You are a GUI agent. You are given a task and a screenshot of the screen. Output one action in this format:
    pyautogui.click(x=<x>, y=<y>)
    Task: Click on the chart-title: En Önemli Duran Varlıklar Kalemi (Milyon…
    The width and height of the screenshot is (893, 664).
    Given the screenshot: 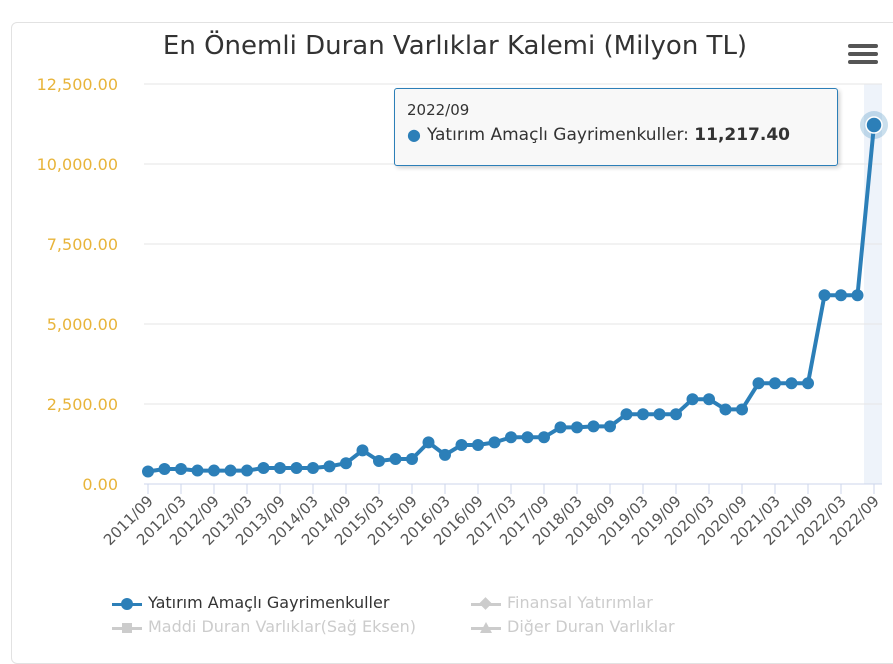 What is the action you would take?
    pyautogui.click(x=455, y=45)
    